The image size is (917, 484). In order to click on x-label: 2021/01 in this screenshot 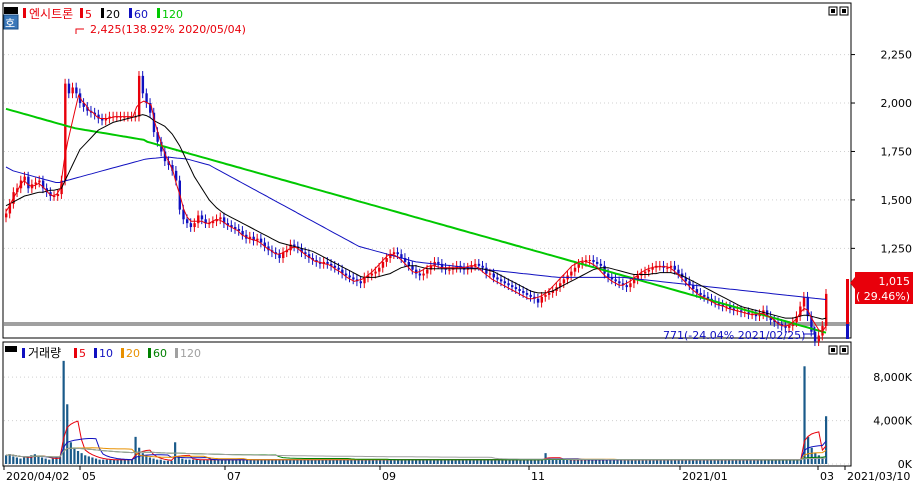, I will do `click(705, 476)`.